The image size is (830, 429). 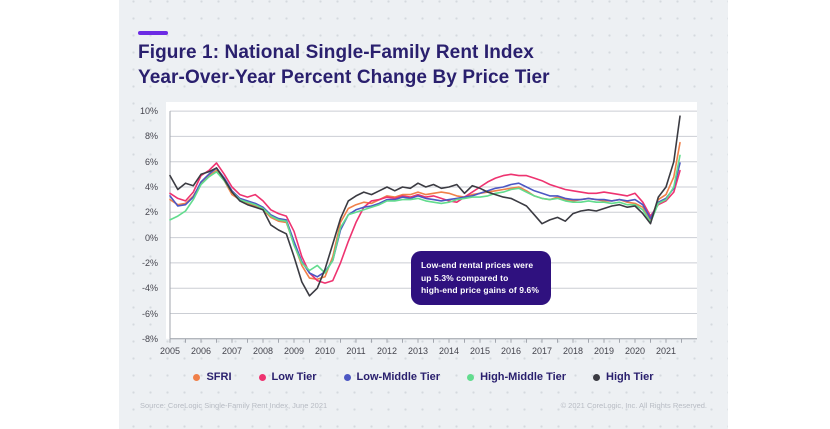 What do you see at coordinates (153, 33) in the screenshot?
I see `title-accent-bar` at bounding box center [153, 33].